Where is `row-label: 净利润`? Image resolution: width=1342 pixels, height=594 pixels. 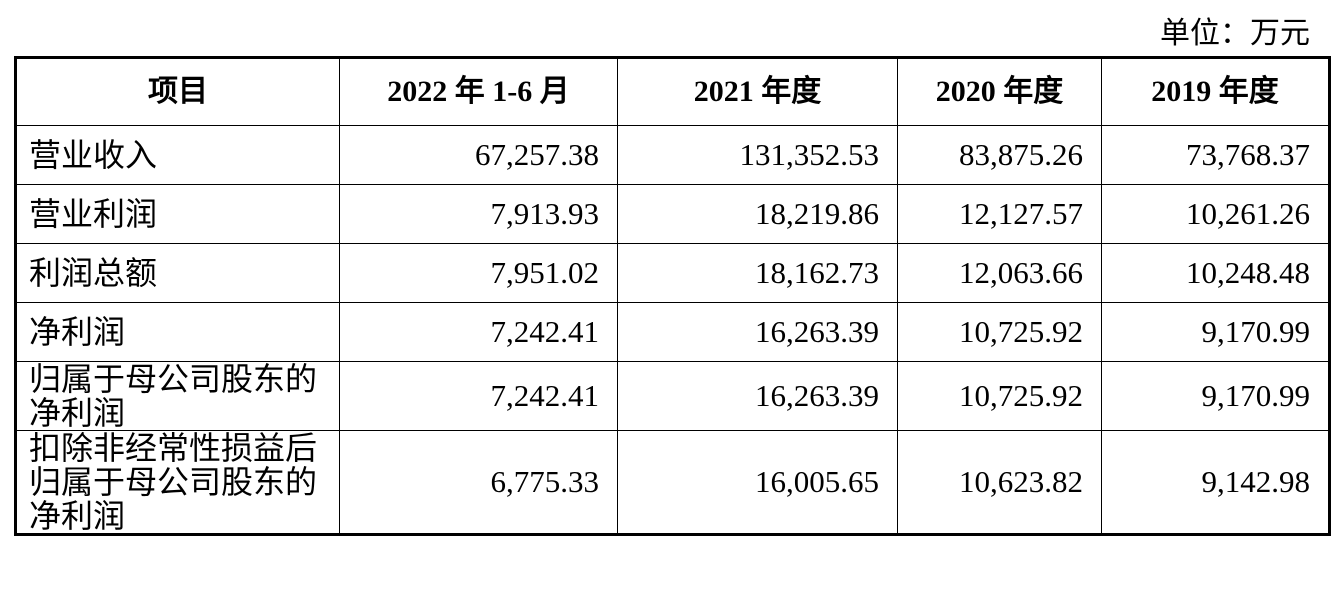 row-label: 净利润 is located at coordinates (177, 332).